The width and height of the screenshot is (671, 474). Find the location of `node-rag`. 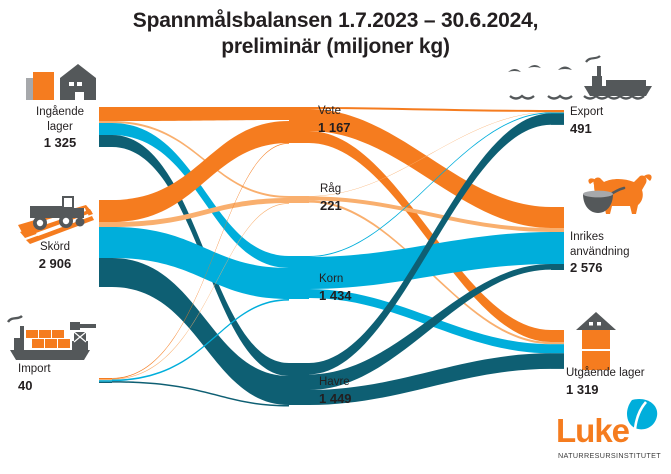

node-rag is located at coordinates (299, 199).